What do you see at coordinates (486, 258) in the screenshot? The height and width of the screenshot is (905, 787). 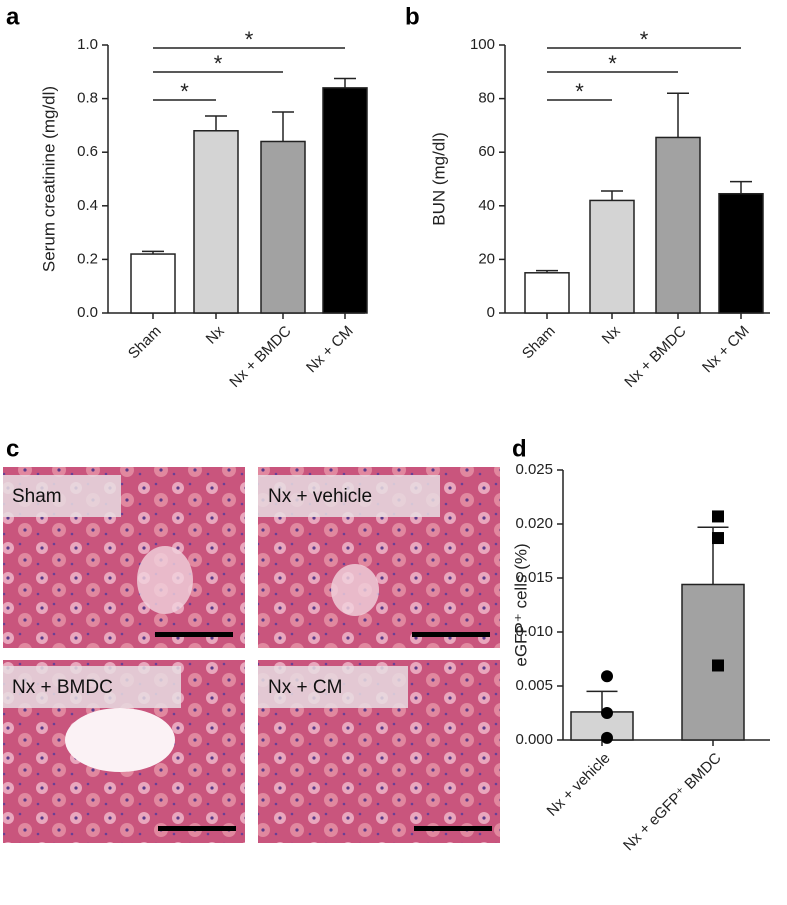 I see `y-tick-label: 20` at bounding box center [486, 258].